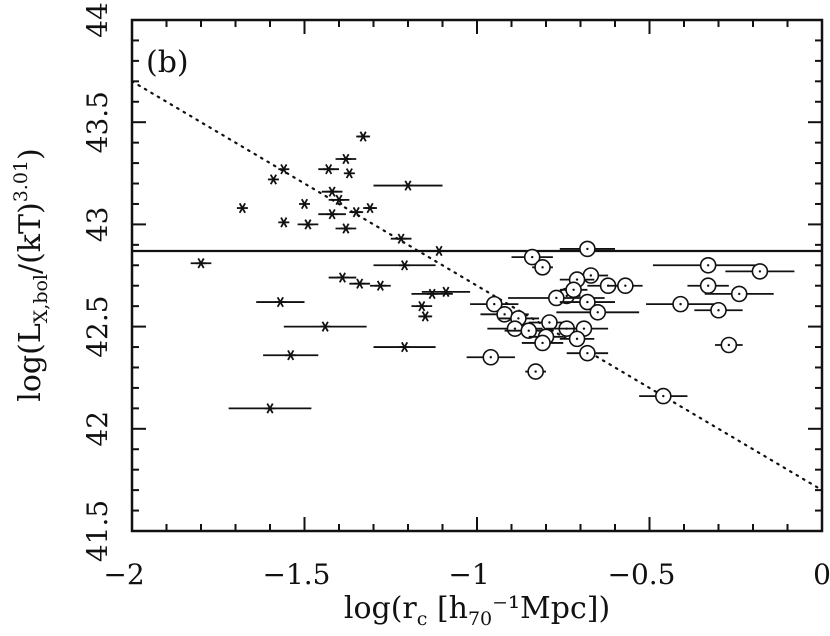 Image resolution: width=830 pixels, height=636 pixels. I want to click on y-tick-label: 42.5, so click(97, 326).